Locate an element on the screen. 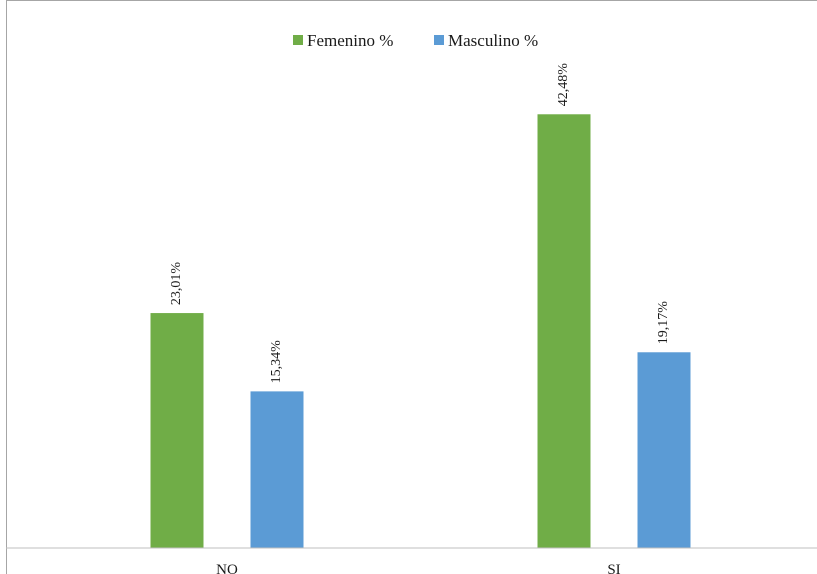 This screenshot has height=574, width=817. data-label-no-masculino: 15,34% is located at coordinates (276, 362).